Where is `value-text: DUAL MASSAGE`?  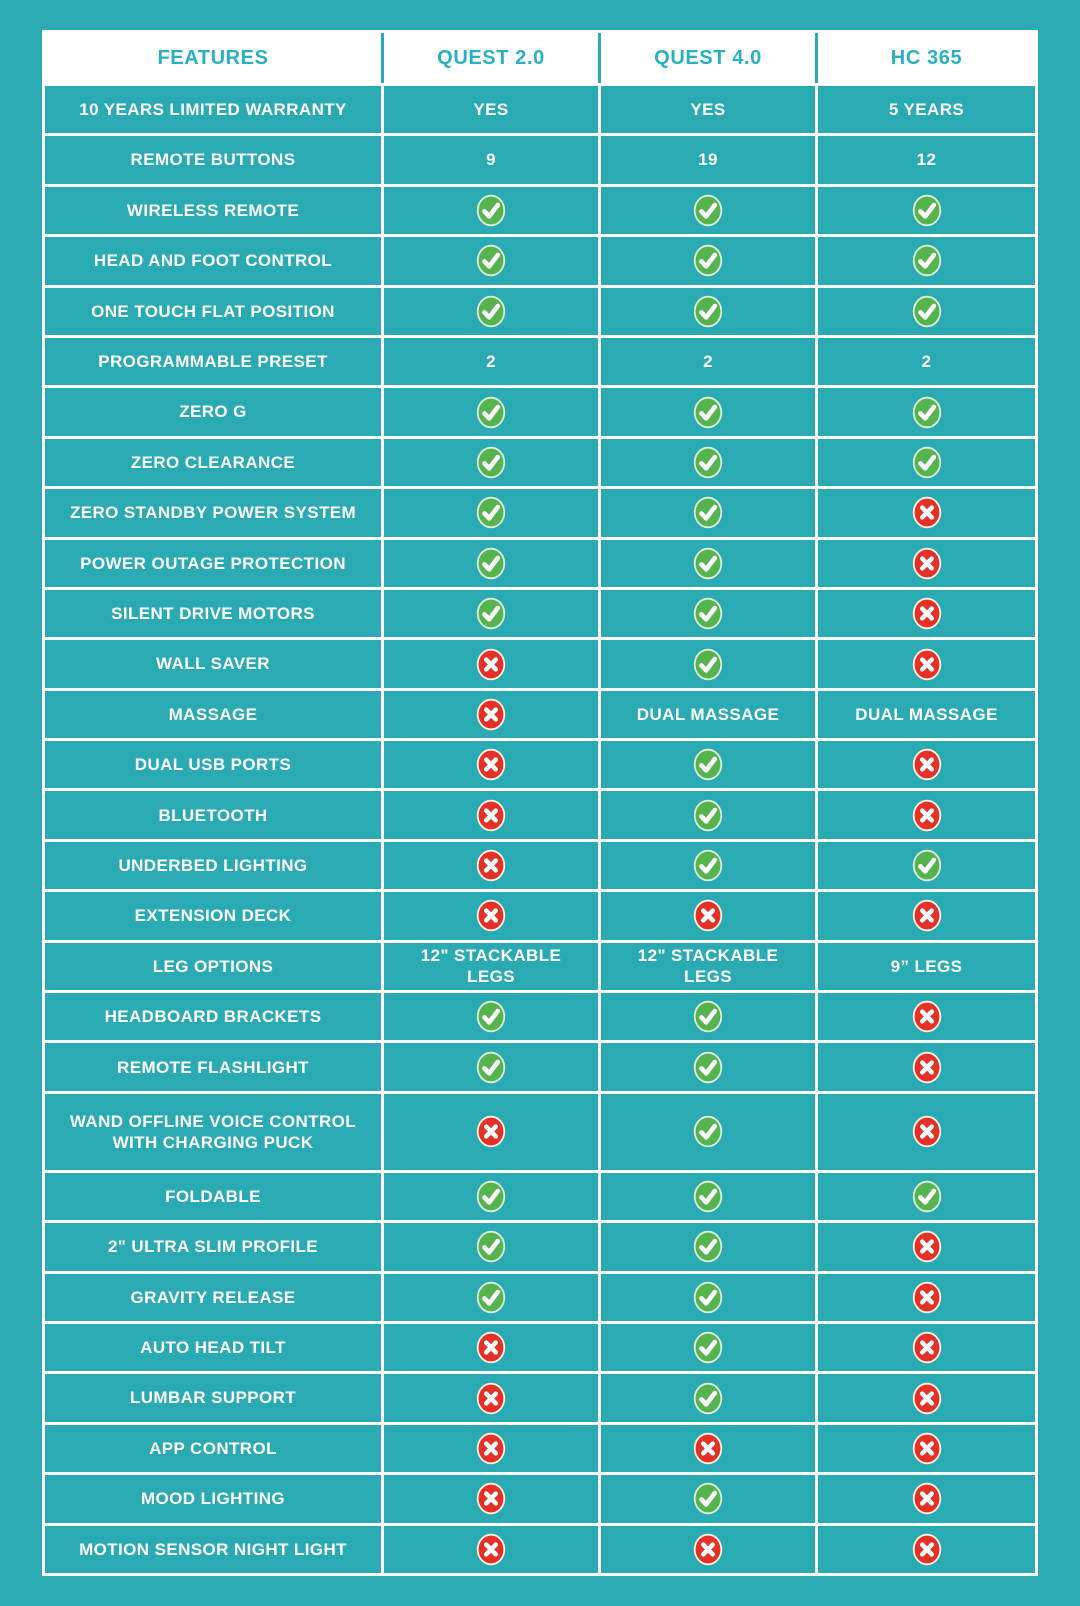 value-text: DUAL MASSAGE is located at coordinates (708, 714).